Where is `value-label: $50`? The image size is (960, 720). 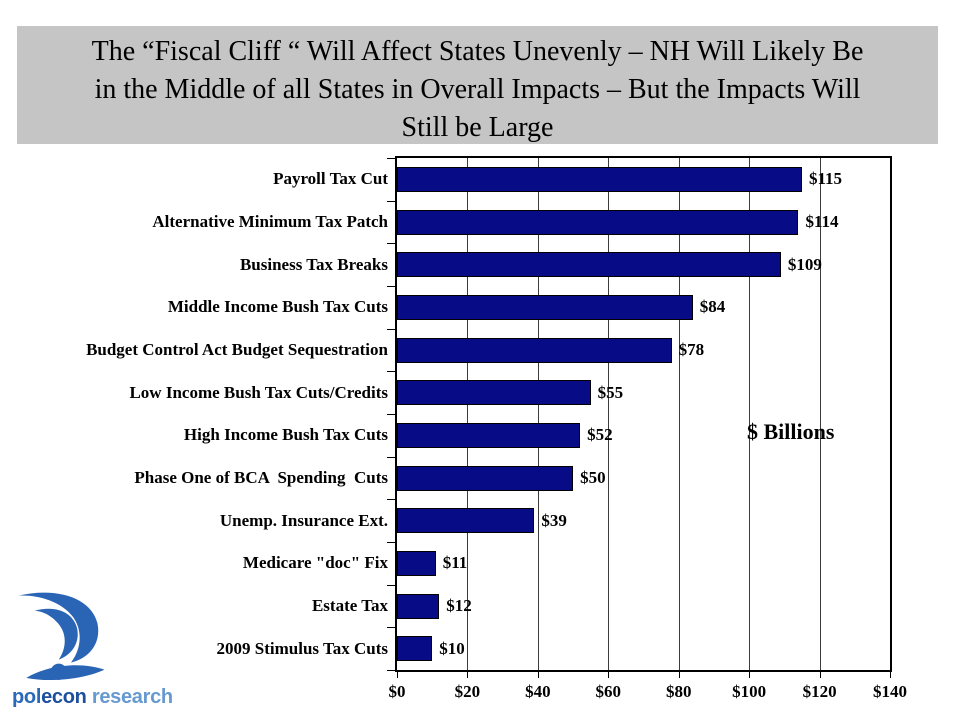 value-label: $50 is located at coordinates (593, 477).